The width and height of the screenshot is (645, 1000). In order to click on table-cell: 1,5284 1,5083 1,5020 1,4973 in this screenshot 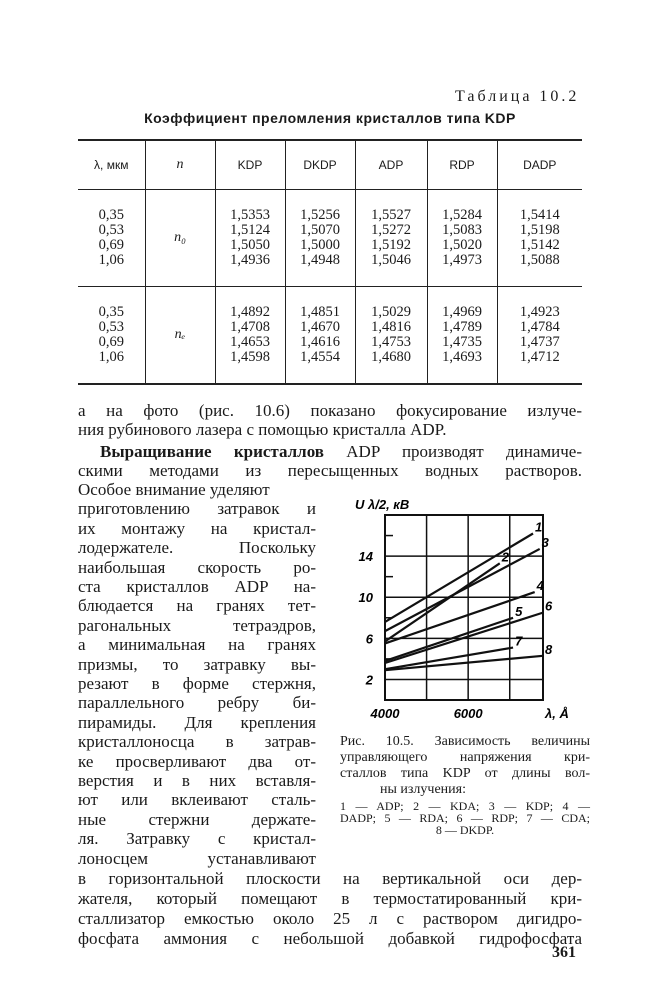, I will do `click(461, 238)`.